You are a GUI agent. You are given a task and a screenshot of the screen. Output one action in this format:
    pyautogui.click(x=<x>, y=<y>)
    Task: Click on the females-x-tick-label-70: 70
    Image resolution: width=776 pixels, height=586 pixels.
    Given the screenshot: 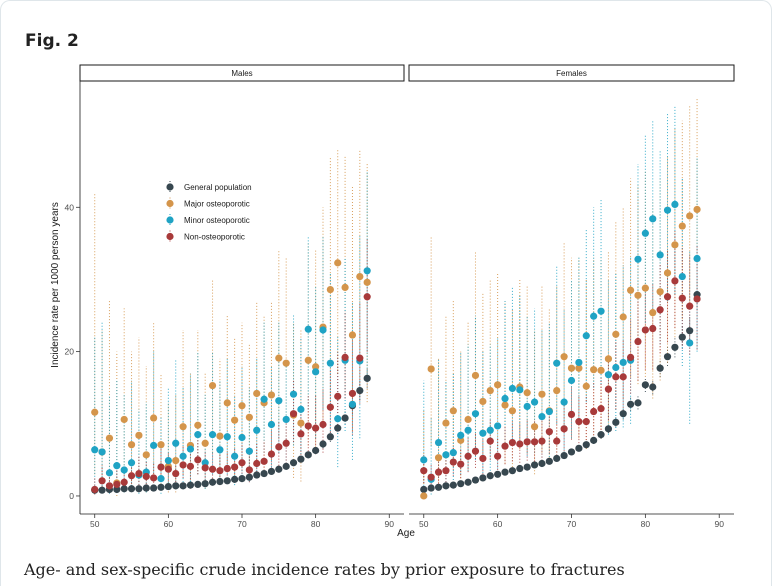 What is the action you would take?
    pyautogui.click(x=572, y=524)
    